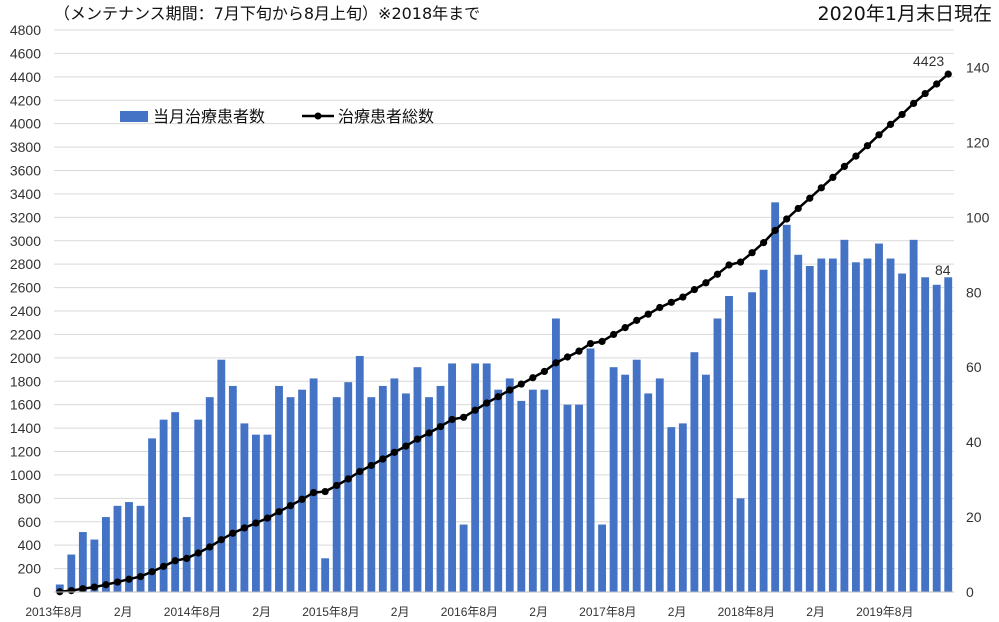  Describe the element at coordinates (25, 124) in the screenshot. I see `y-left-tick-label: 4000` at that location.